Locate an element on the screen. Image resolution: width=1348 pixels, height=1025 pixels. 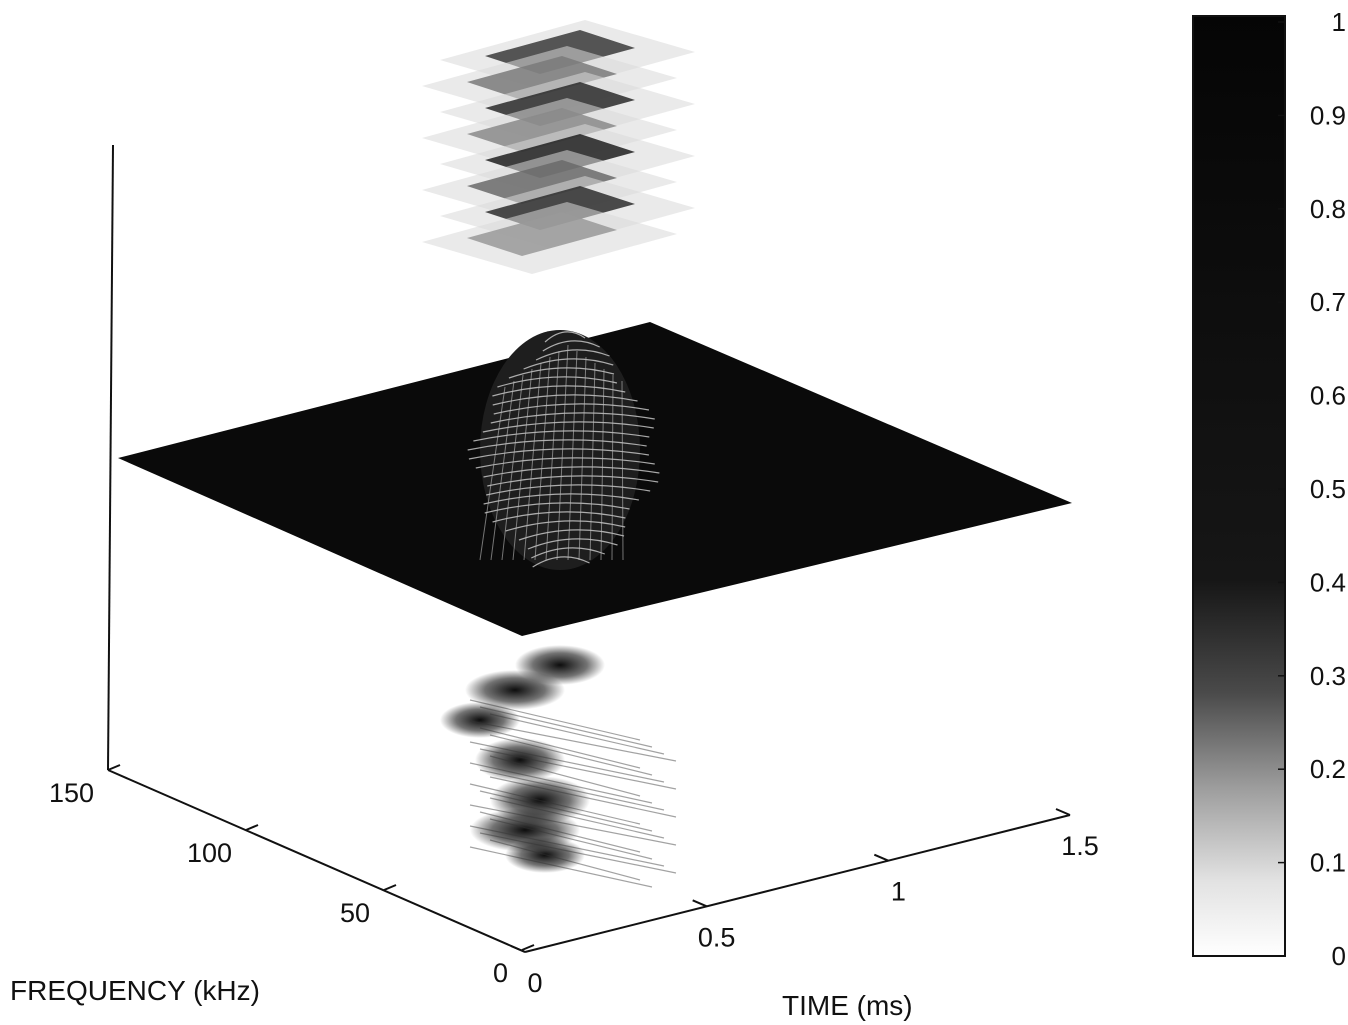
colorbar-tick-label: 0.7 is located at coordinates (1328, 302).